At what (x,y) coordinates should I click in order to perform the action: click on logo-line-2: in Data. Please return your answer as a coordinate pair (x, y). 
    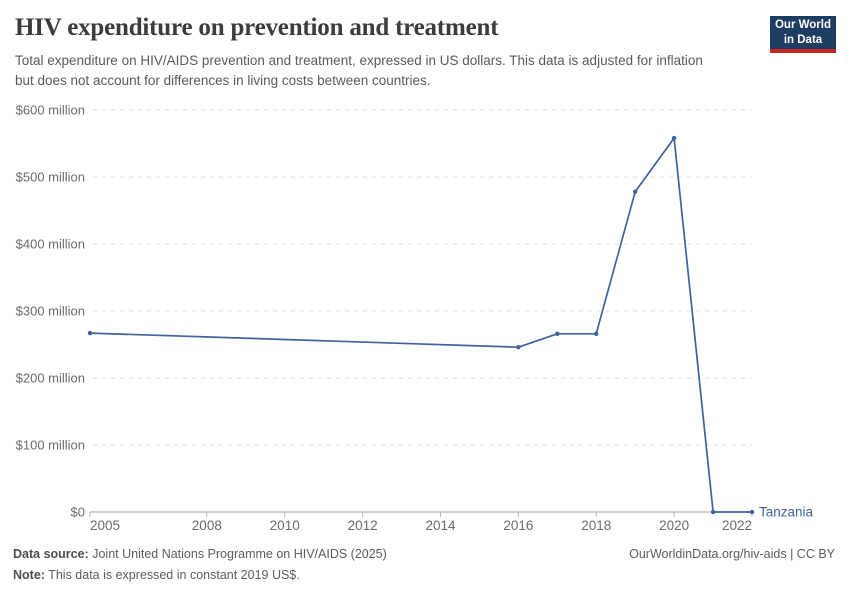
    Looking at the image, I should click on (803, 39).